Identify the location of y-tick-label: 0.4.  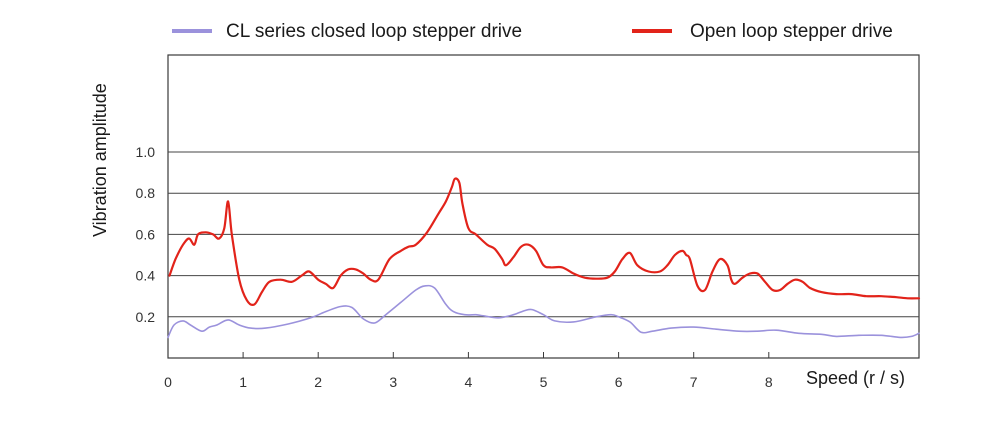
(146, 276).